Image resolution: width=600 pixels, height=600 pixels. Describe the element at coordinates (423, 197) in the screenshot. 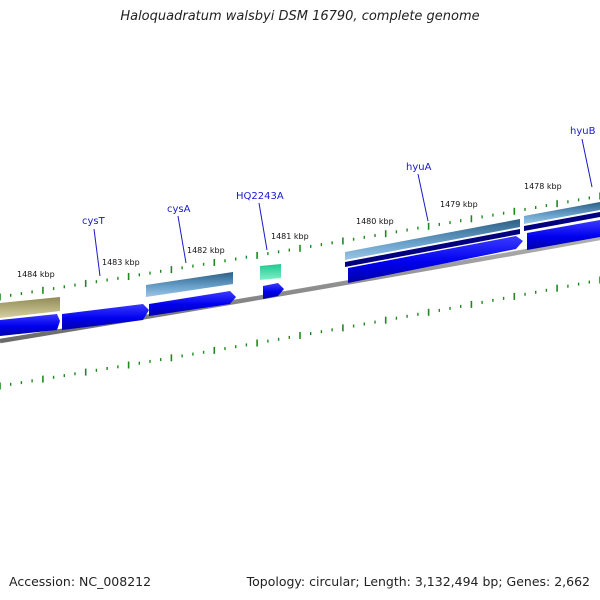

I see `leader-line-hyuA` at that location.